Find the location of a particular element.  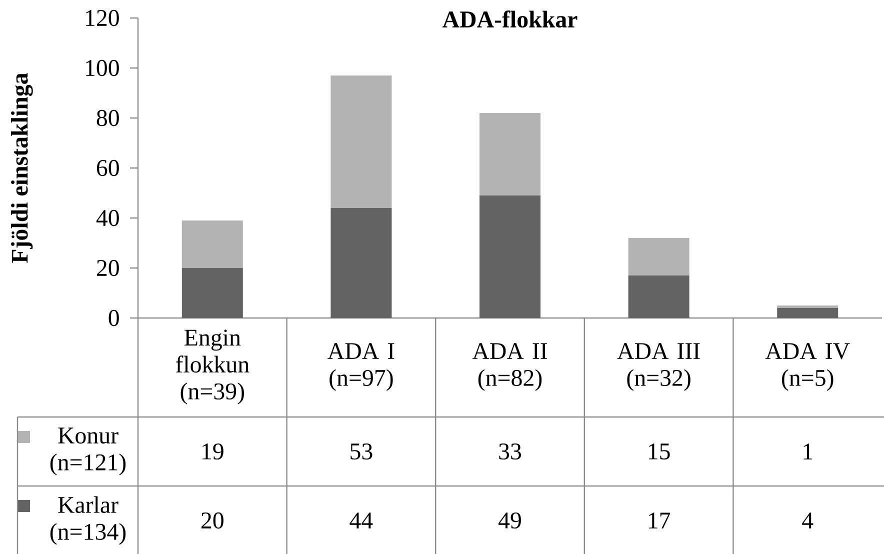

x-tick-label: ADA III (n=32) is located at coordinates (658, 367).